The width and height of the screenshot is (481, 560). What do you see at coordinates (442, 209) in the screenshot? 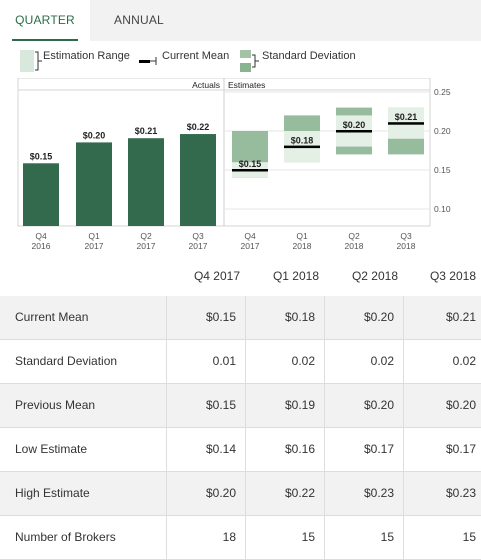
I see `y-tick-label: 0.10` at bounding box center [442, 209].